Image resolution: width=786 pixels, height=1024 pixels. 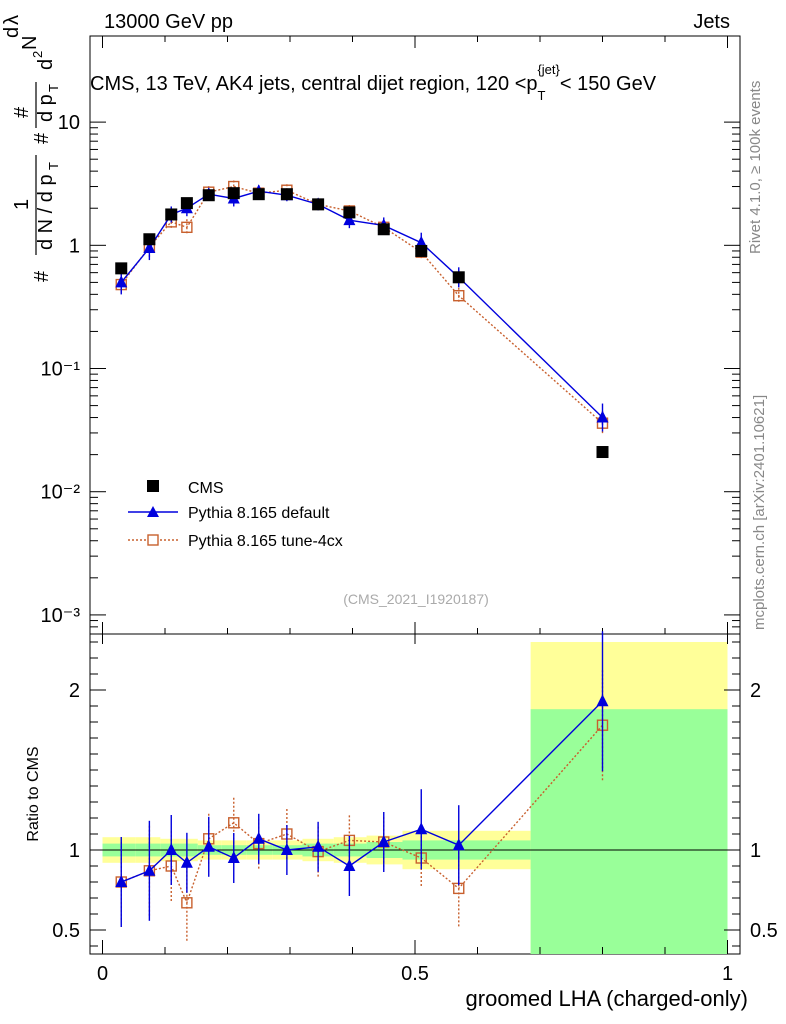 What do you see at coordinates (61, 616) in the screenshot?
I see `y-tick-label: 10⁻³` at bounding box center [61, 616].